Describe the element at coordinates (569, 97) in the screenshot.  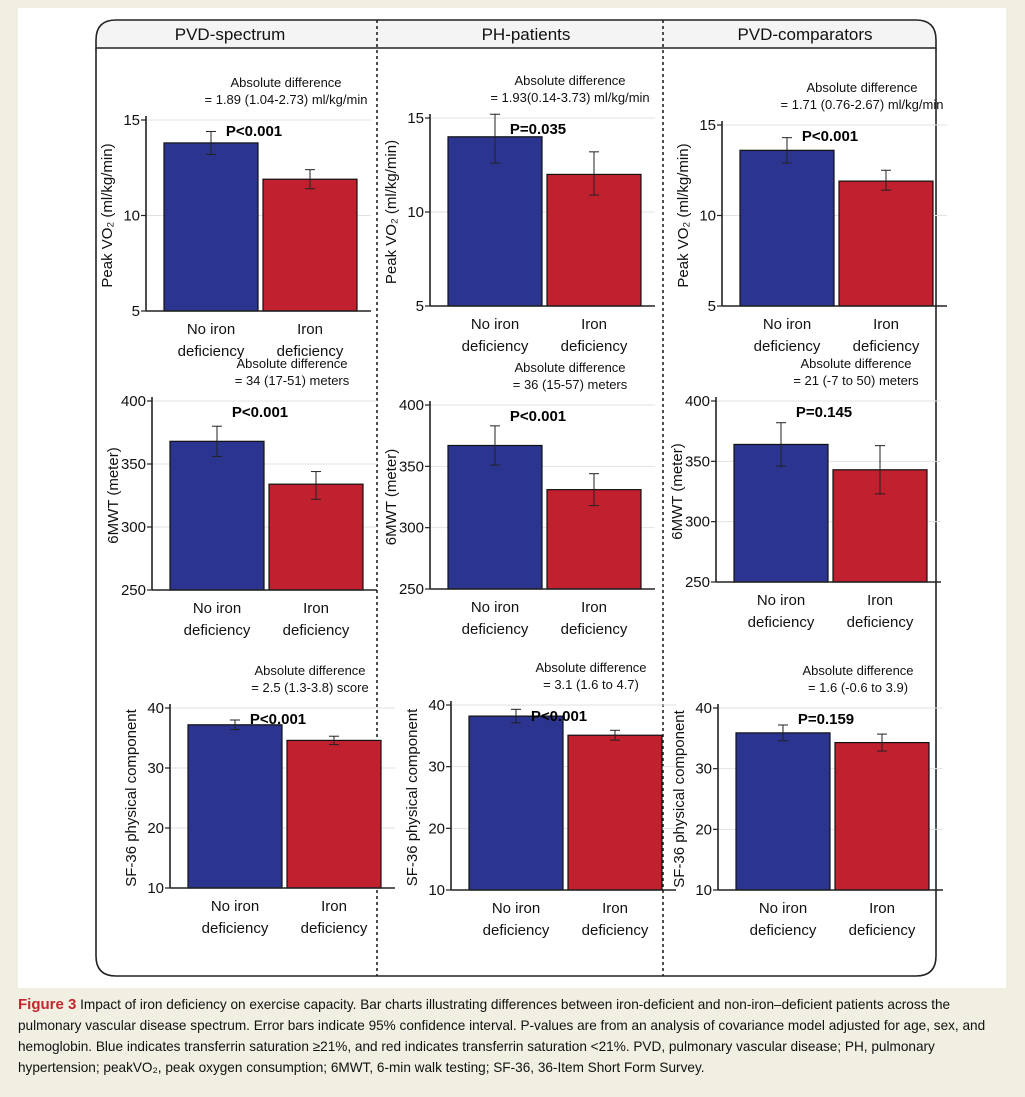
I see `absolute-difference-label: = 1.93(0.14-3.73) ml/kg/min` at that location.